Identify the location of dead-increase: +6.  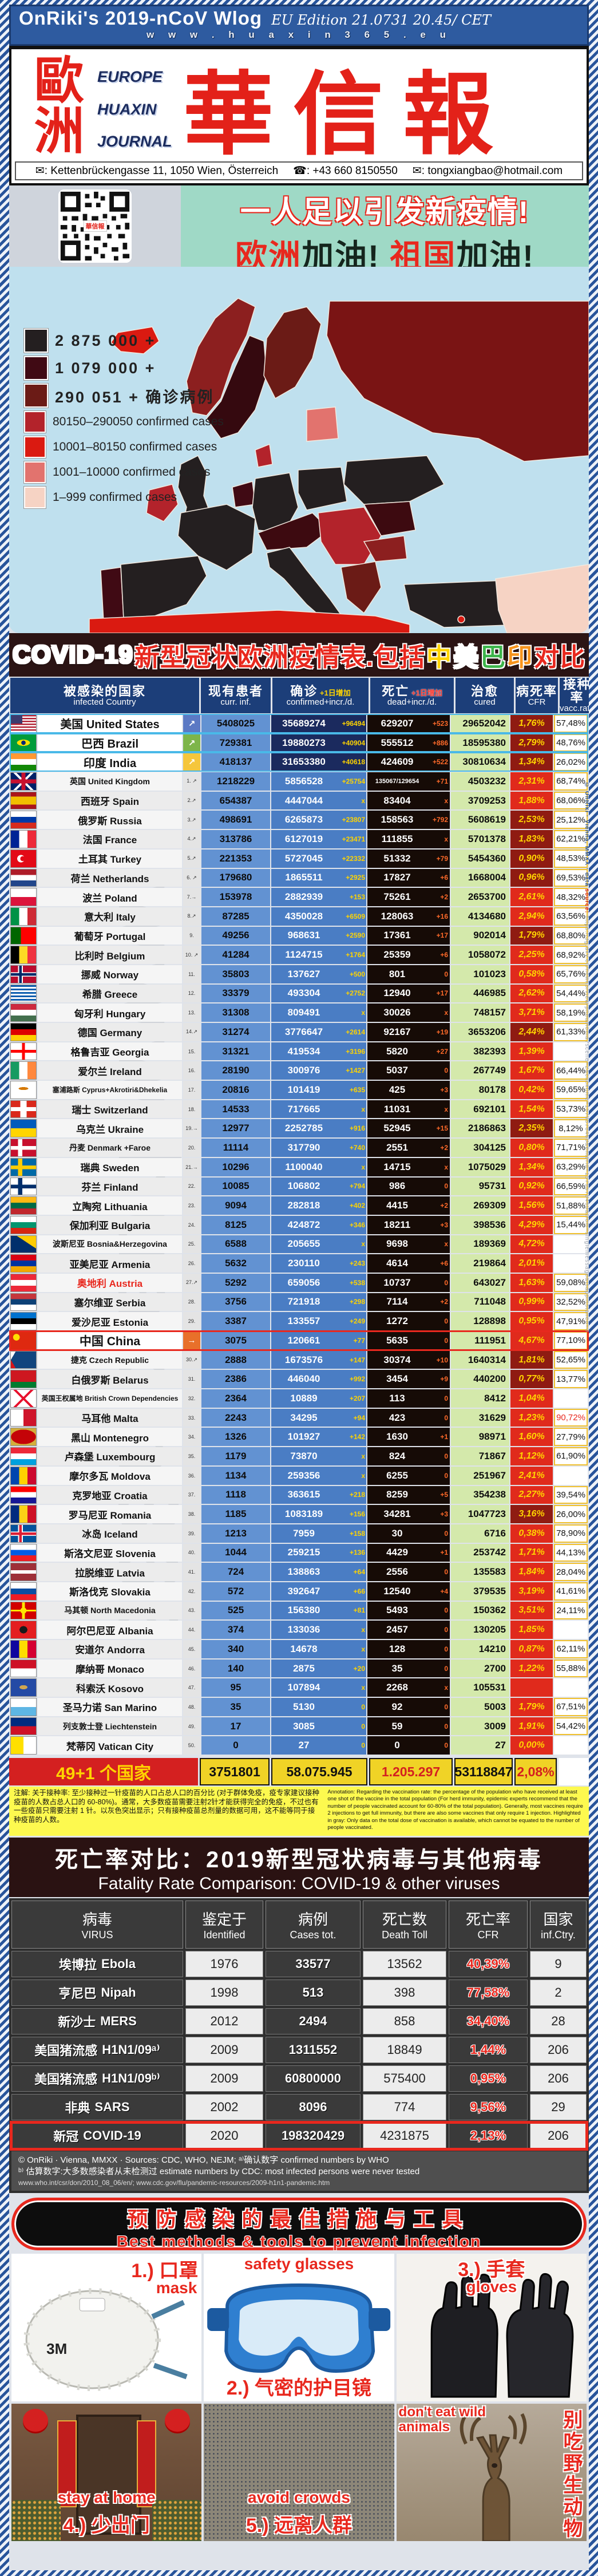
(444, 955).